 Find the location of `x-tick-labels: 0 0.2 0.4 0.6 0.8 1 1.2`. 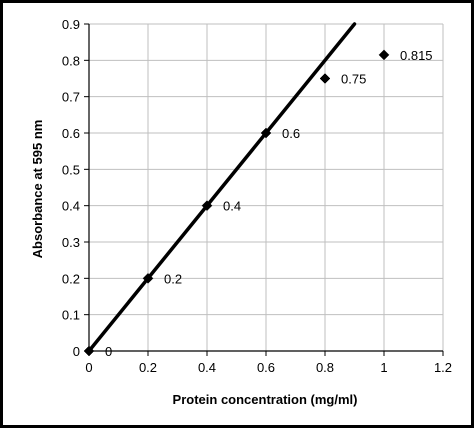

x-tick-labels: 0 0.2 0.4 0.6 0.8 1 1.2 is located at coordinates (268, 367).